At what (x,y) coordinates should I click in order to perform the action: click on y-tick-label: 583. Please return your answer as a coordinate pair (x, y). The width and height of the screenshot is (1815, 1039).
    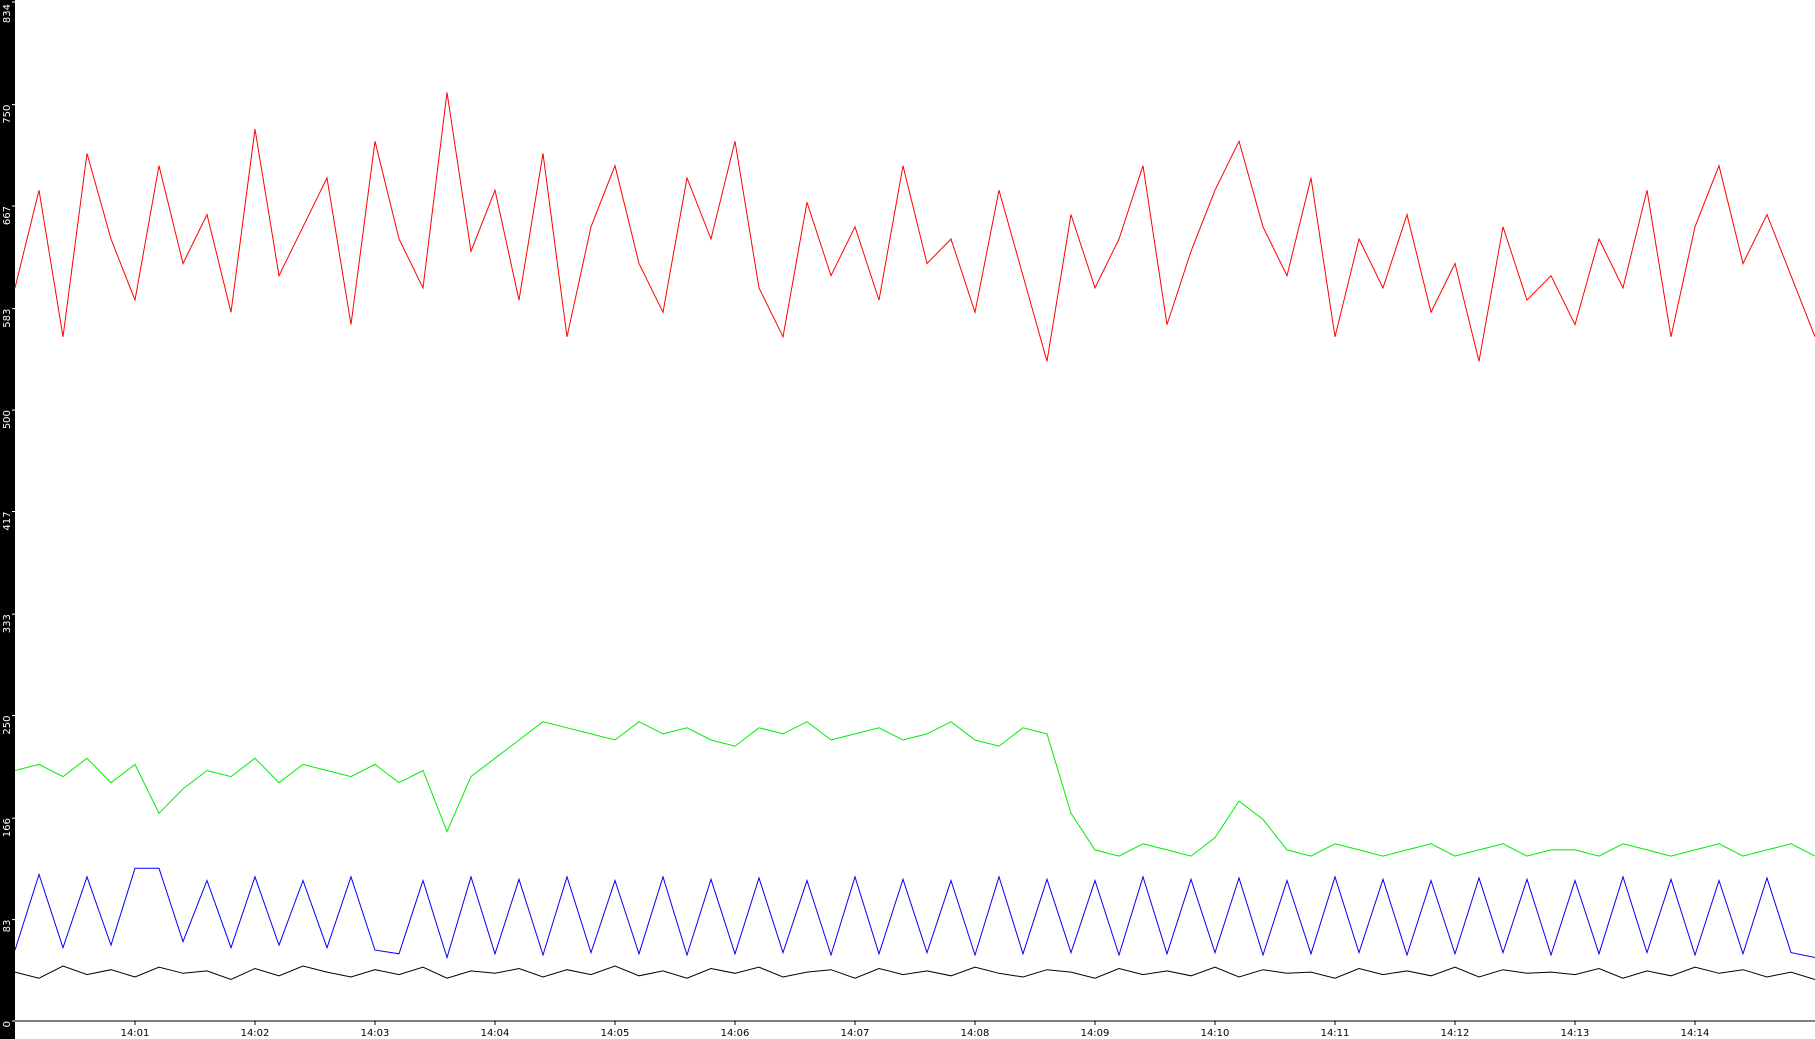
    Looking at the image, I should click on (7, 318).